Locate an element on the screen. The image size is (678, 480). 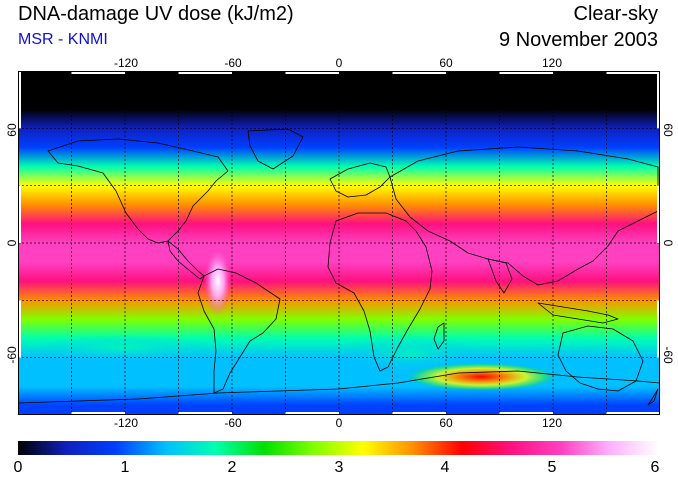
lat-tick-label-left: 0 is located at coordinates (12, 243).